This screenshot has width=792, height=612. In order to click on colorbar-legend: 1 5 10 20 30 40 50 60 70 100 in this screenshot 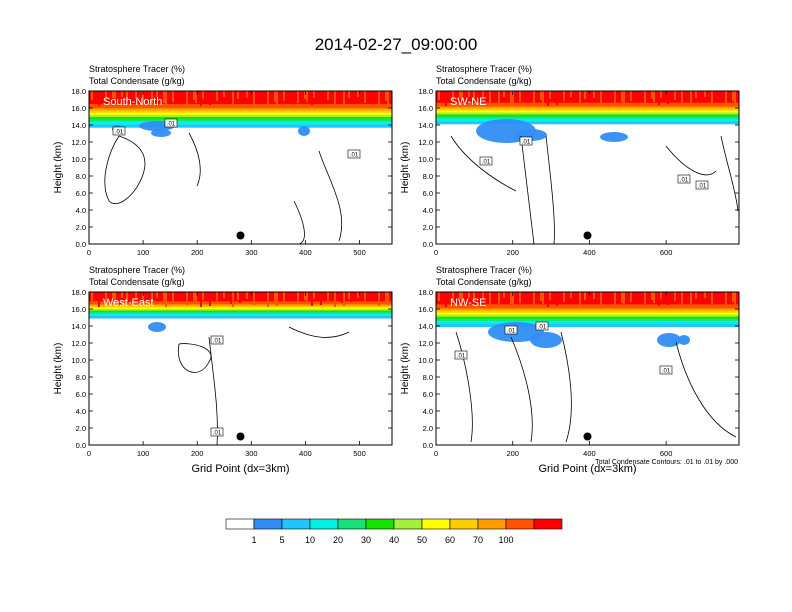, I will do `click(394, 531)`.